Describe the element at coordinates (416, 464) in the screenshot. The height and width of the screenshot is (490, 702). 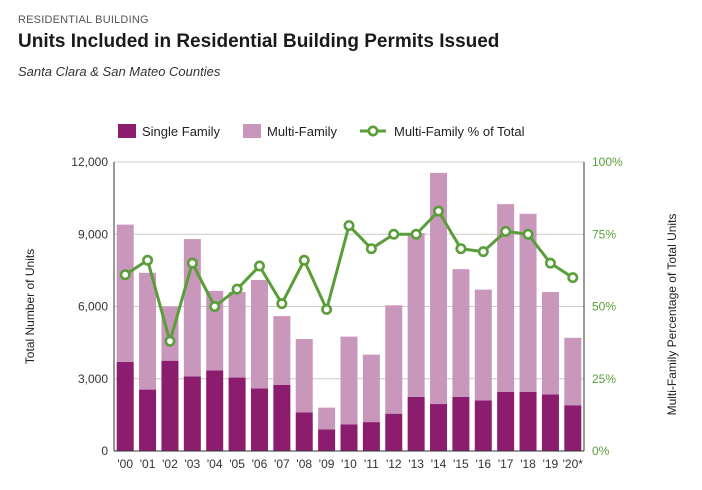
I see `x-tick-label: '13` at that location.